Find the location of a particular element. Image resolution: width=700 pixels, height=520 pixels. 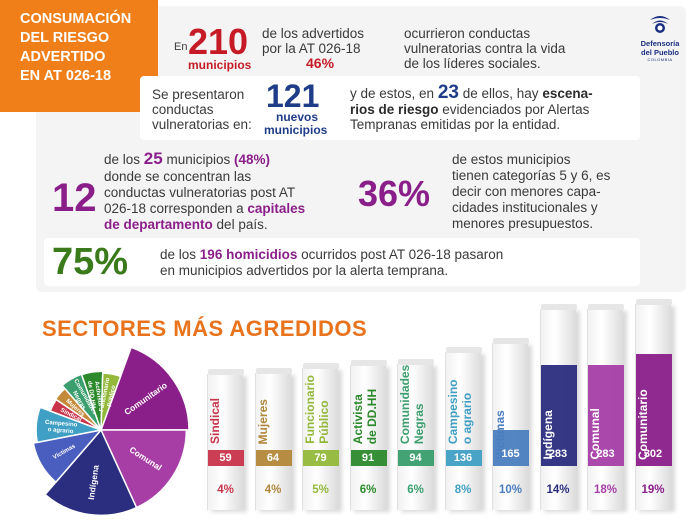

bar-value-label: 59 is located at coordinates (225, 458).